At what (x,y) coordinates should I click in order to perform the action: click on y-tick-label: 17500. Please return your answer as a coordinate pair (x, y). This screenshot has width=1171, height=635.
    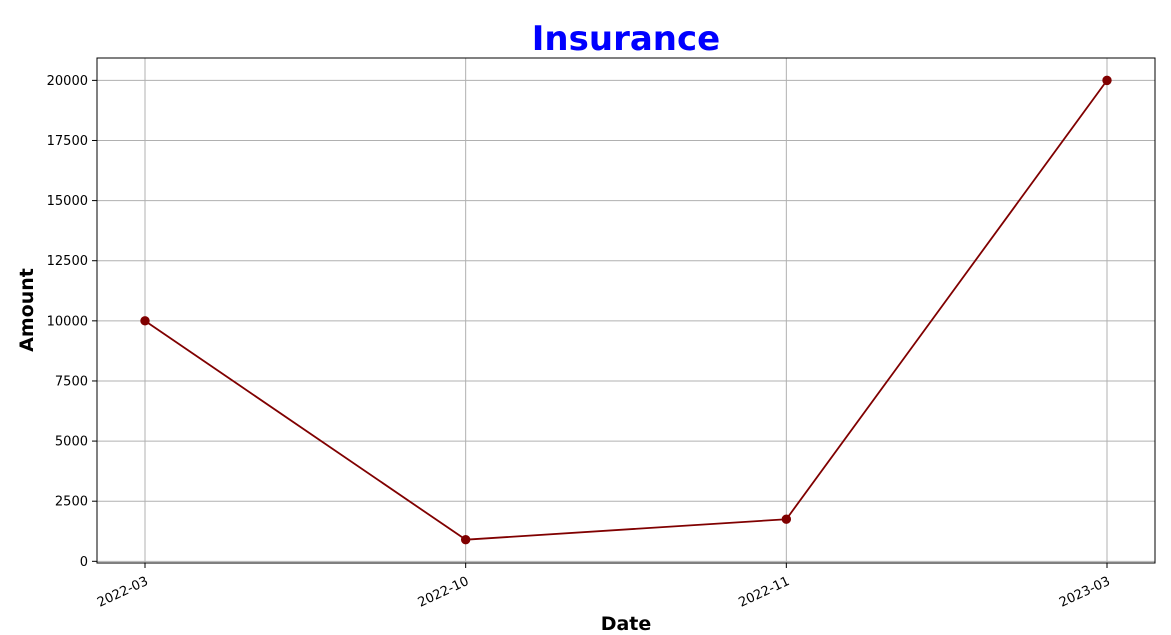
    Looking at the image, I should click on (67, 141).